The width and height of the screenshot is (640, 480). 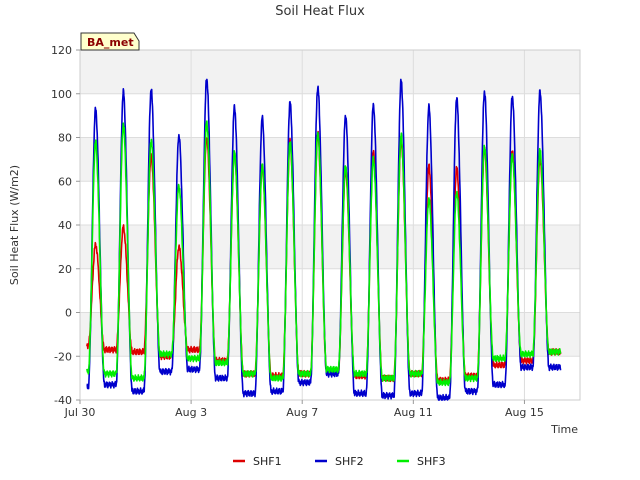 I want to click on y-tick-label: 80, so click(x=65, y=138).